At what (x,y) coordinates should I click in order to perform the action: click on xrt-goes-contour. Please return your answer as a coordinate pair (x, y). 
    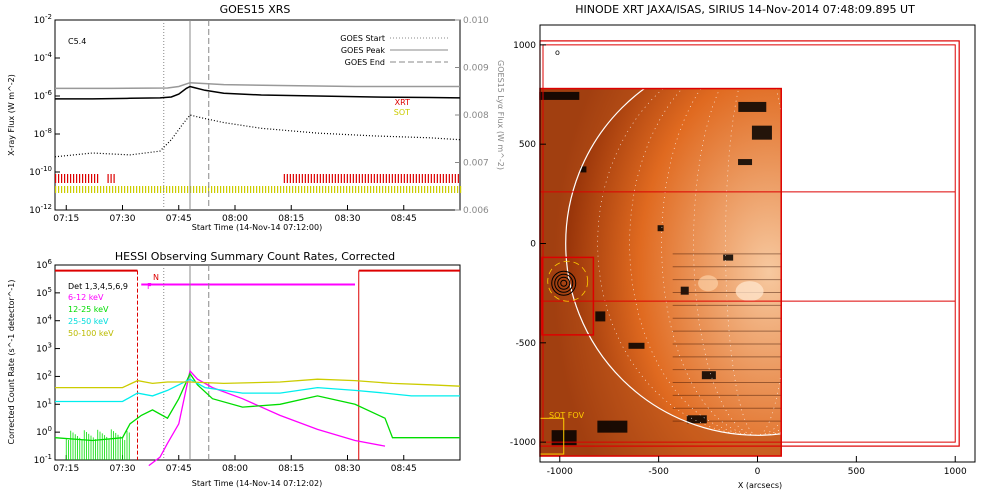
    Looking at the image, I should click on (568, 281).